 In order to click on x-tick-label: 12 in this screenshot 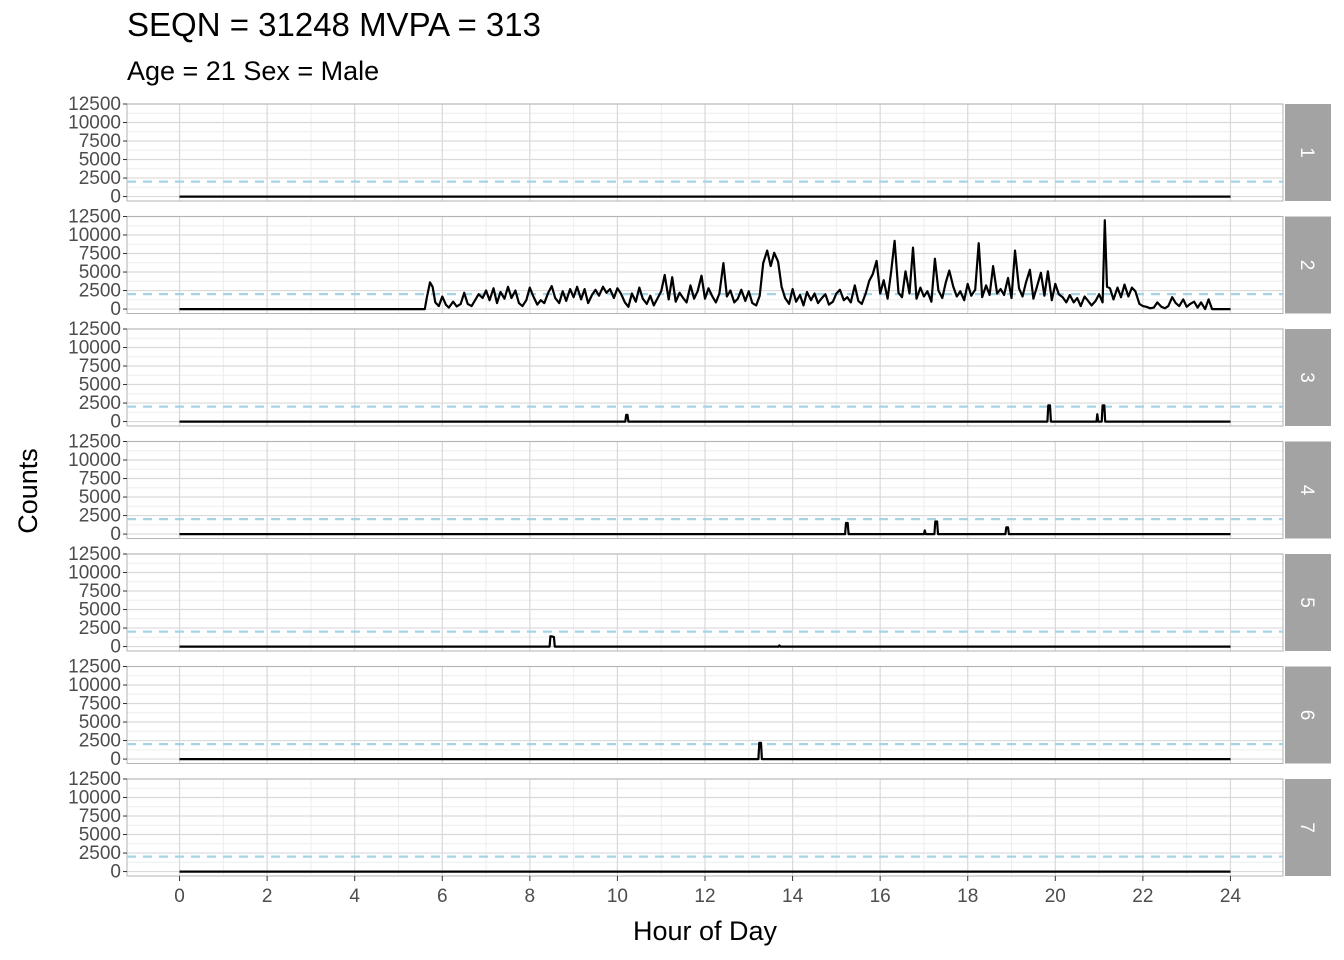, I will do `click(704, 896)`.